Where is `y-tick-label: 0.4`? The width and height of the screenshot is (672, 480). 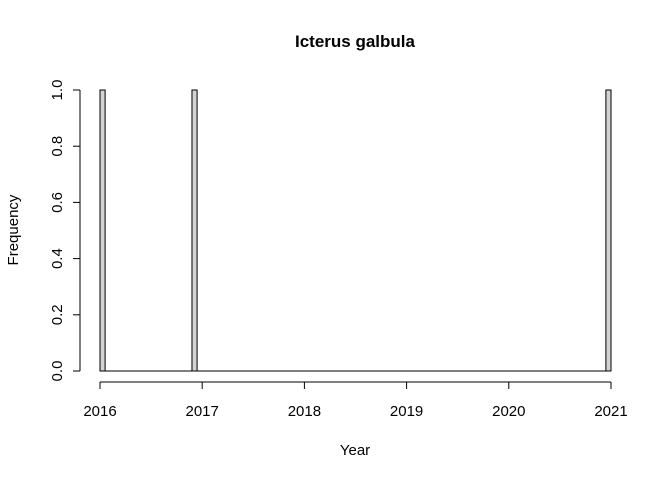
y-tick-label: 0.4 is located at coordinates (57, 258).